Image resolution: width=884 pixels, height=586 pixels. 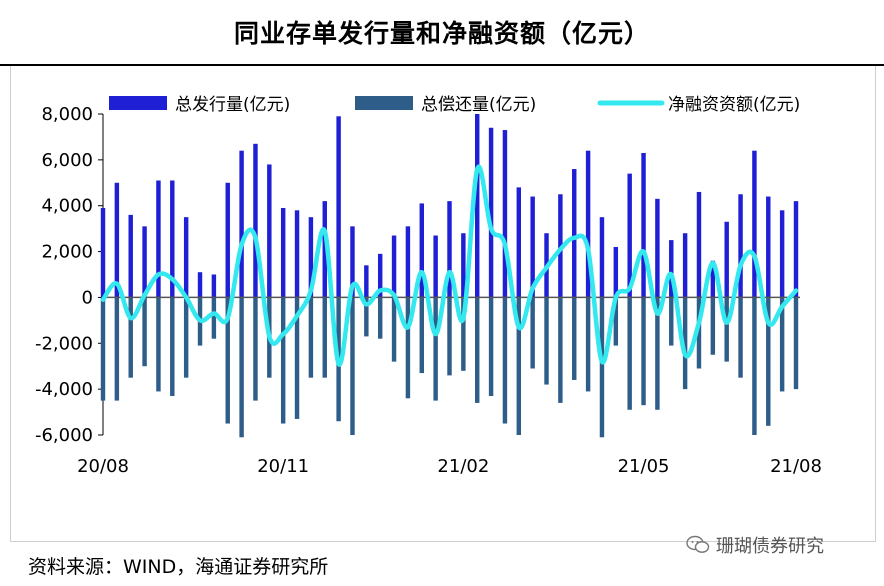 I want to click on legend-swatch-repayment, so click(x=384, y=103).